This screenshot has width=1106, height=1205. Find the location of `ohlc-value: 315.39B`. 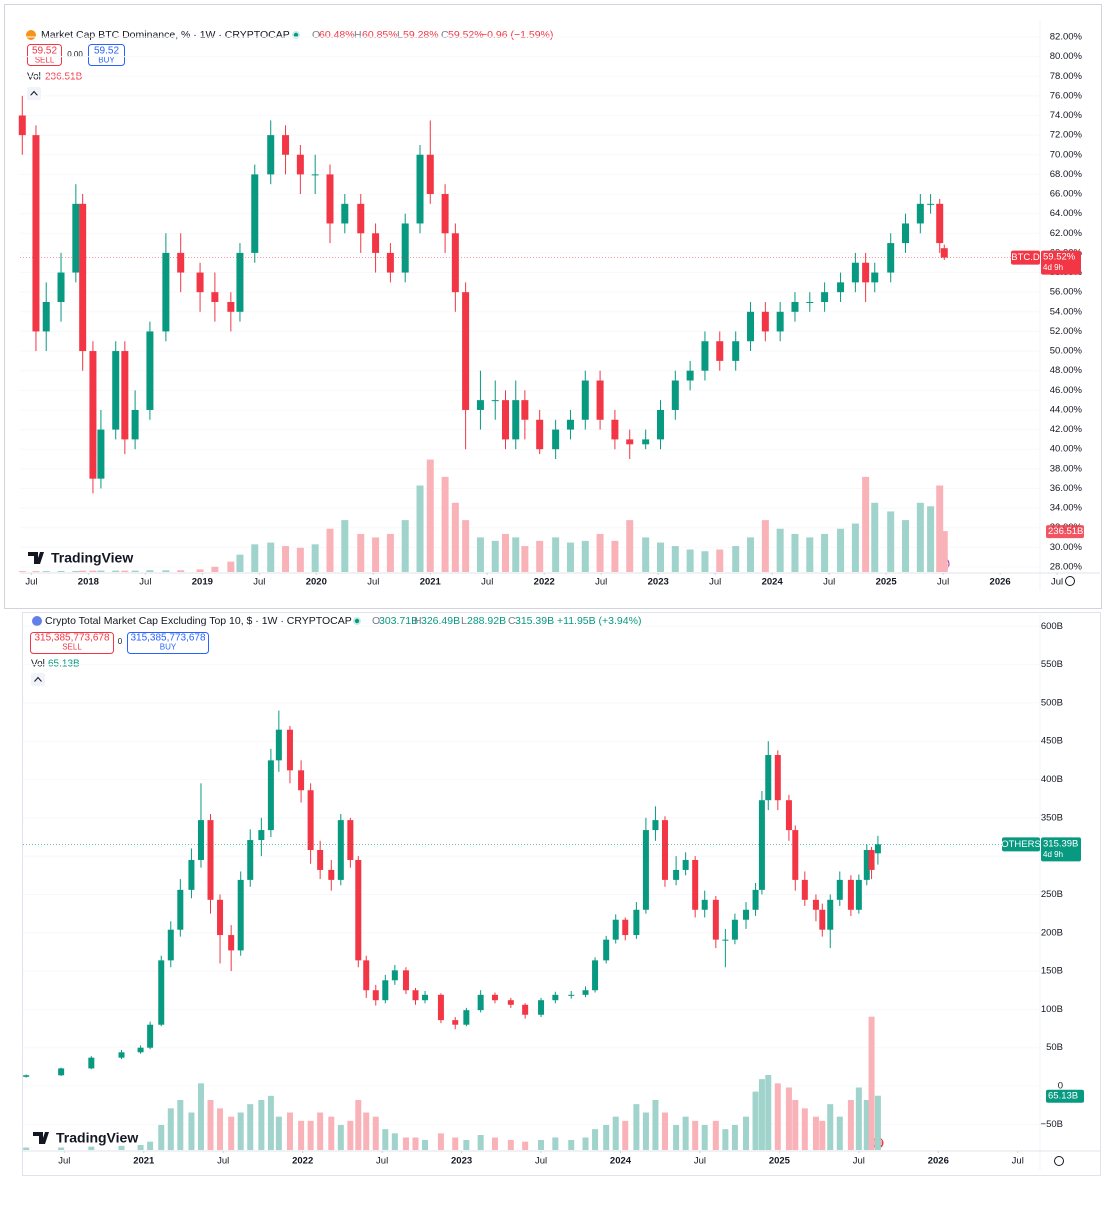

ohlc-value: 315.39B is located at coordinates (534, 621).